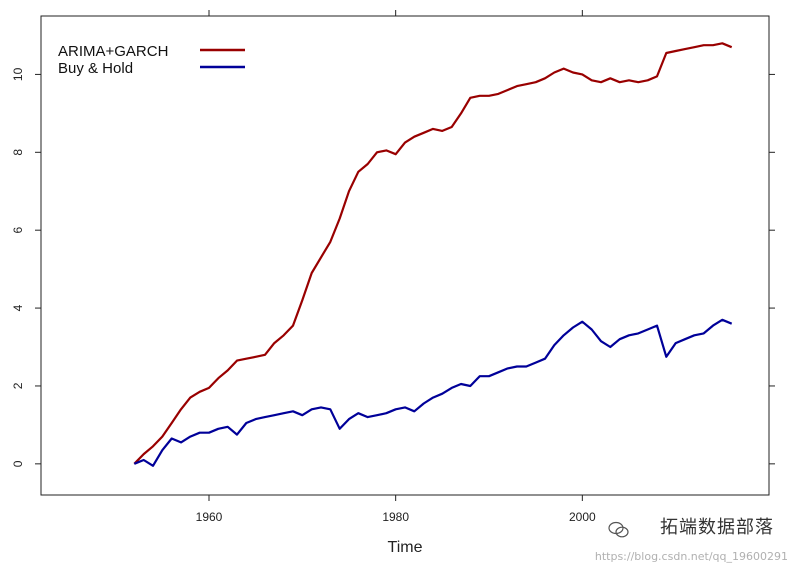  I want to click on y-tick-label: 4, so click(18, 307).